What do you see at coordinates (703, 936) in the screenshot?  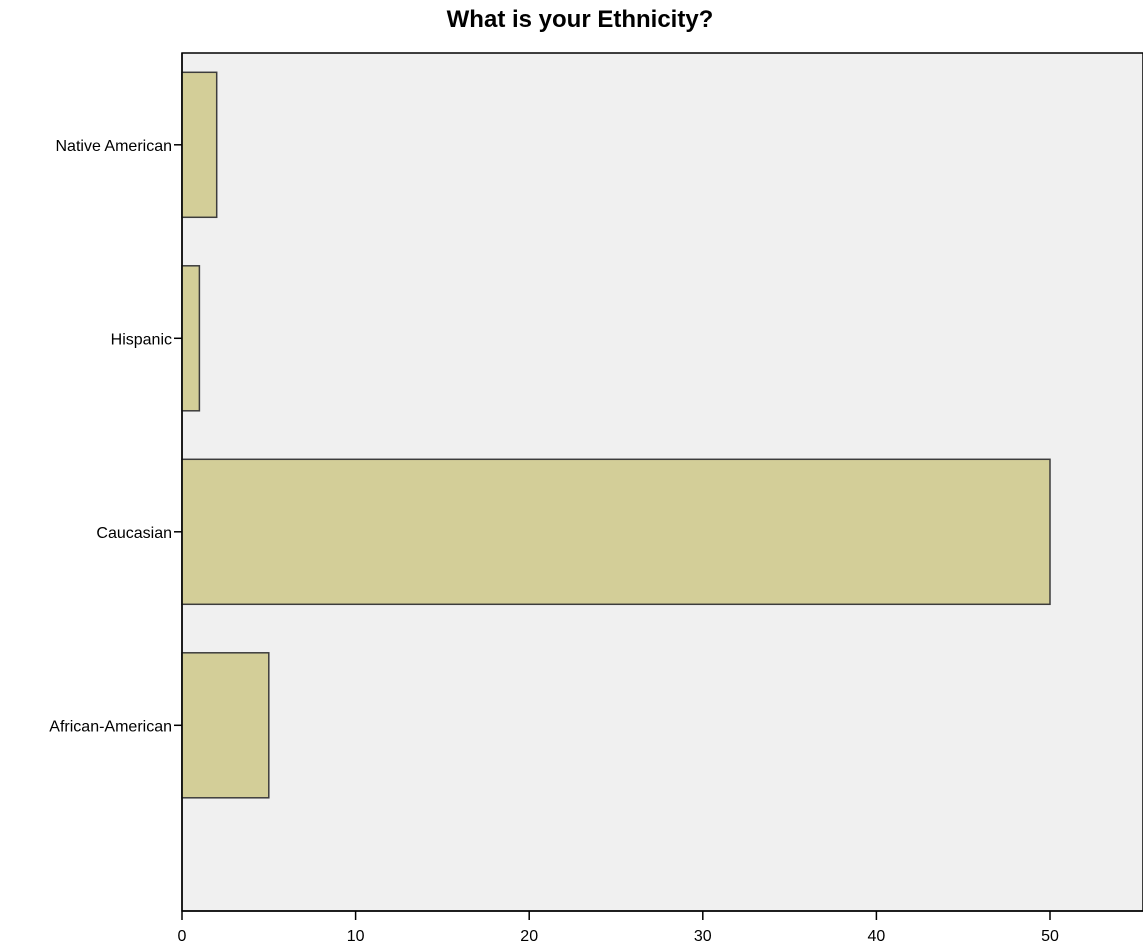 I see `x-tick-label: 30` at bounding box center [703, 936].